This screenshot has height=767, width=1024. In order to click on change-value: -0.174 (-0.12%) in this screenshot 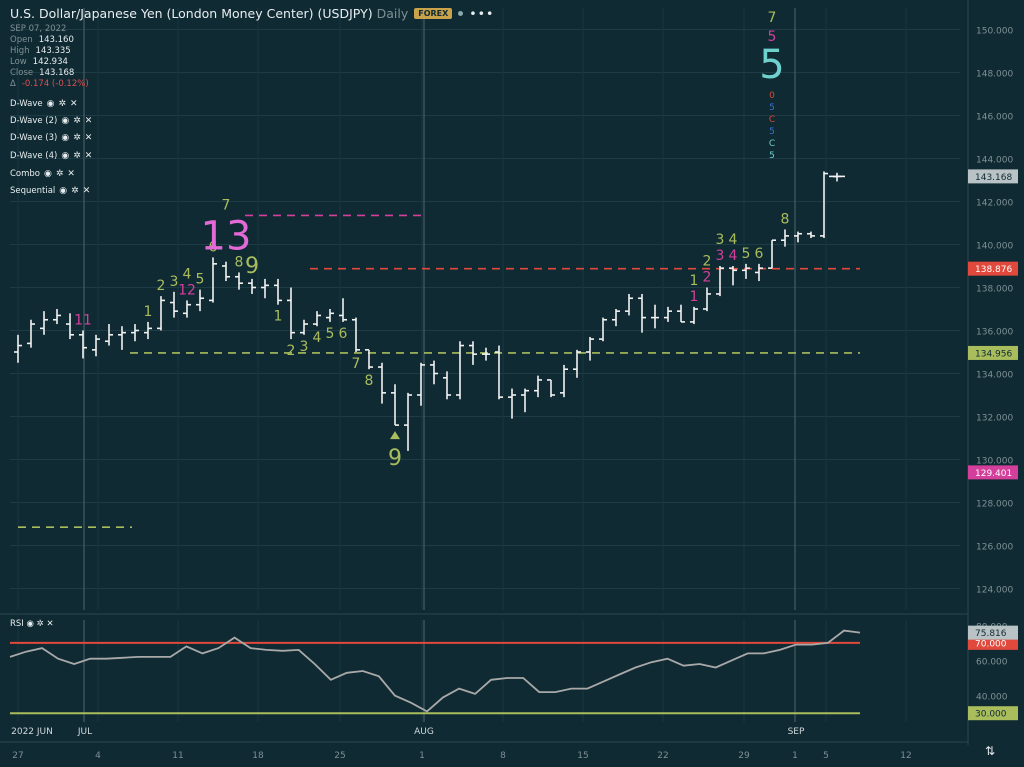, I will do `click(55, 84)`.